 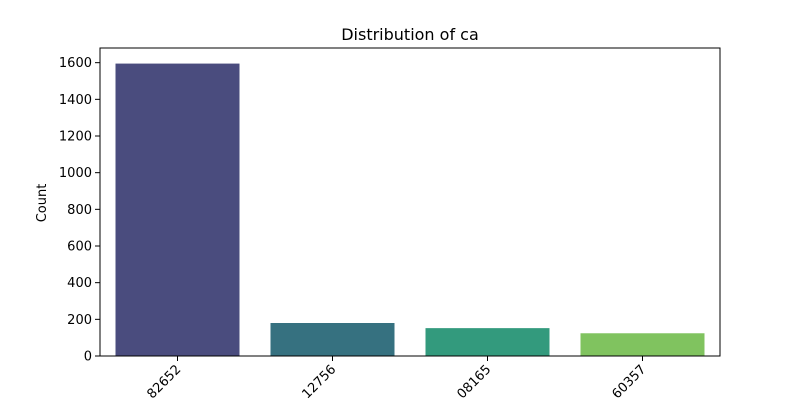 What do you see at coordinates (79, 320) in the screenshot?
I see `y-tick-label-200: 200` at bounding box center [79, 320].